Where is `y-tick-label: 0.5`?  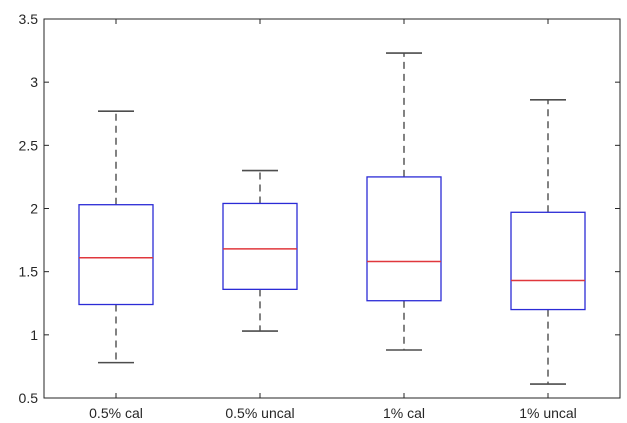 y-tick-label: 0.5 is located at coordinates (29, 398).